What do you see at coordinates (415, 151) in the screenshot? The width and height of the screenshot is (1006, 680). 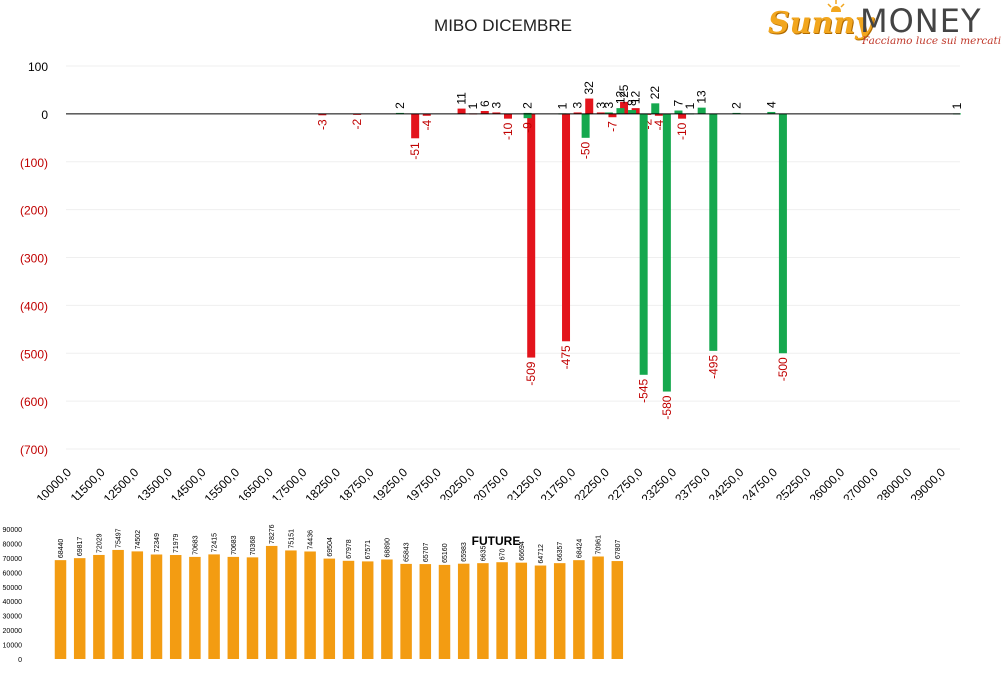 I see `bar-data-label: -51` at bounding box center [415, 151].